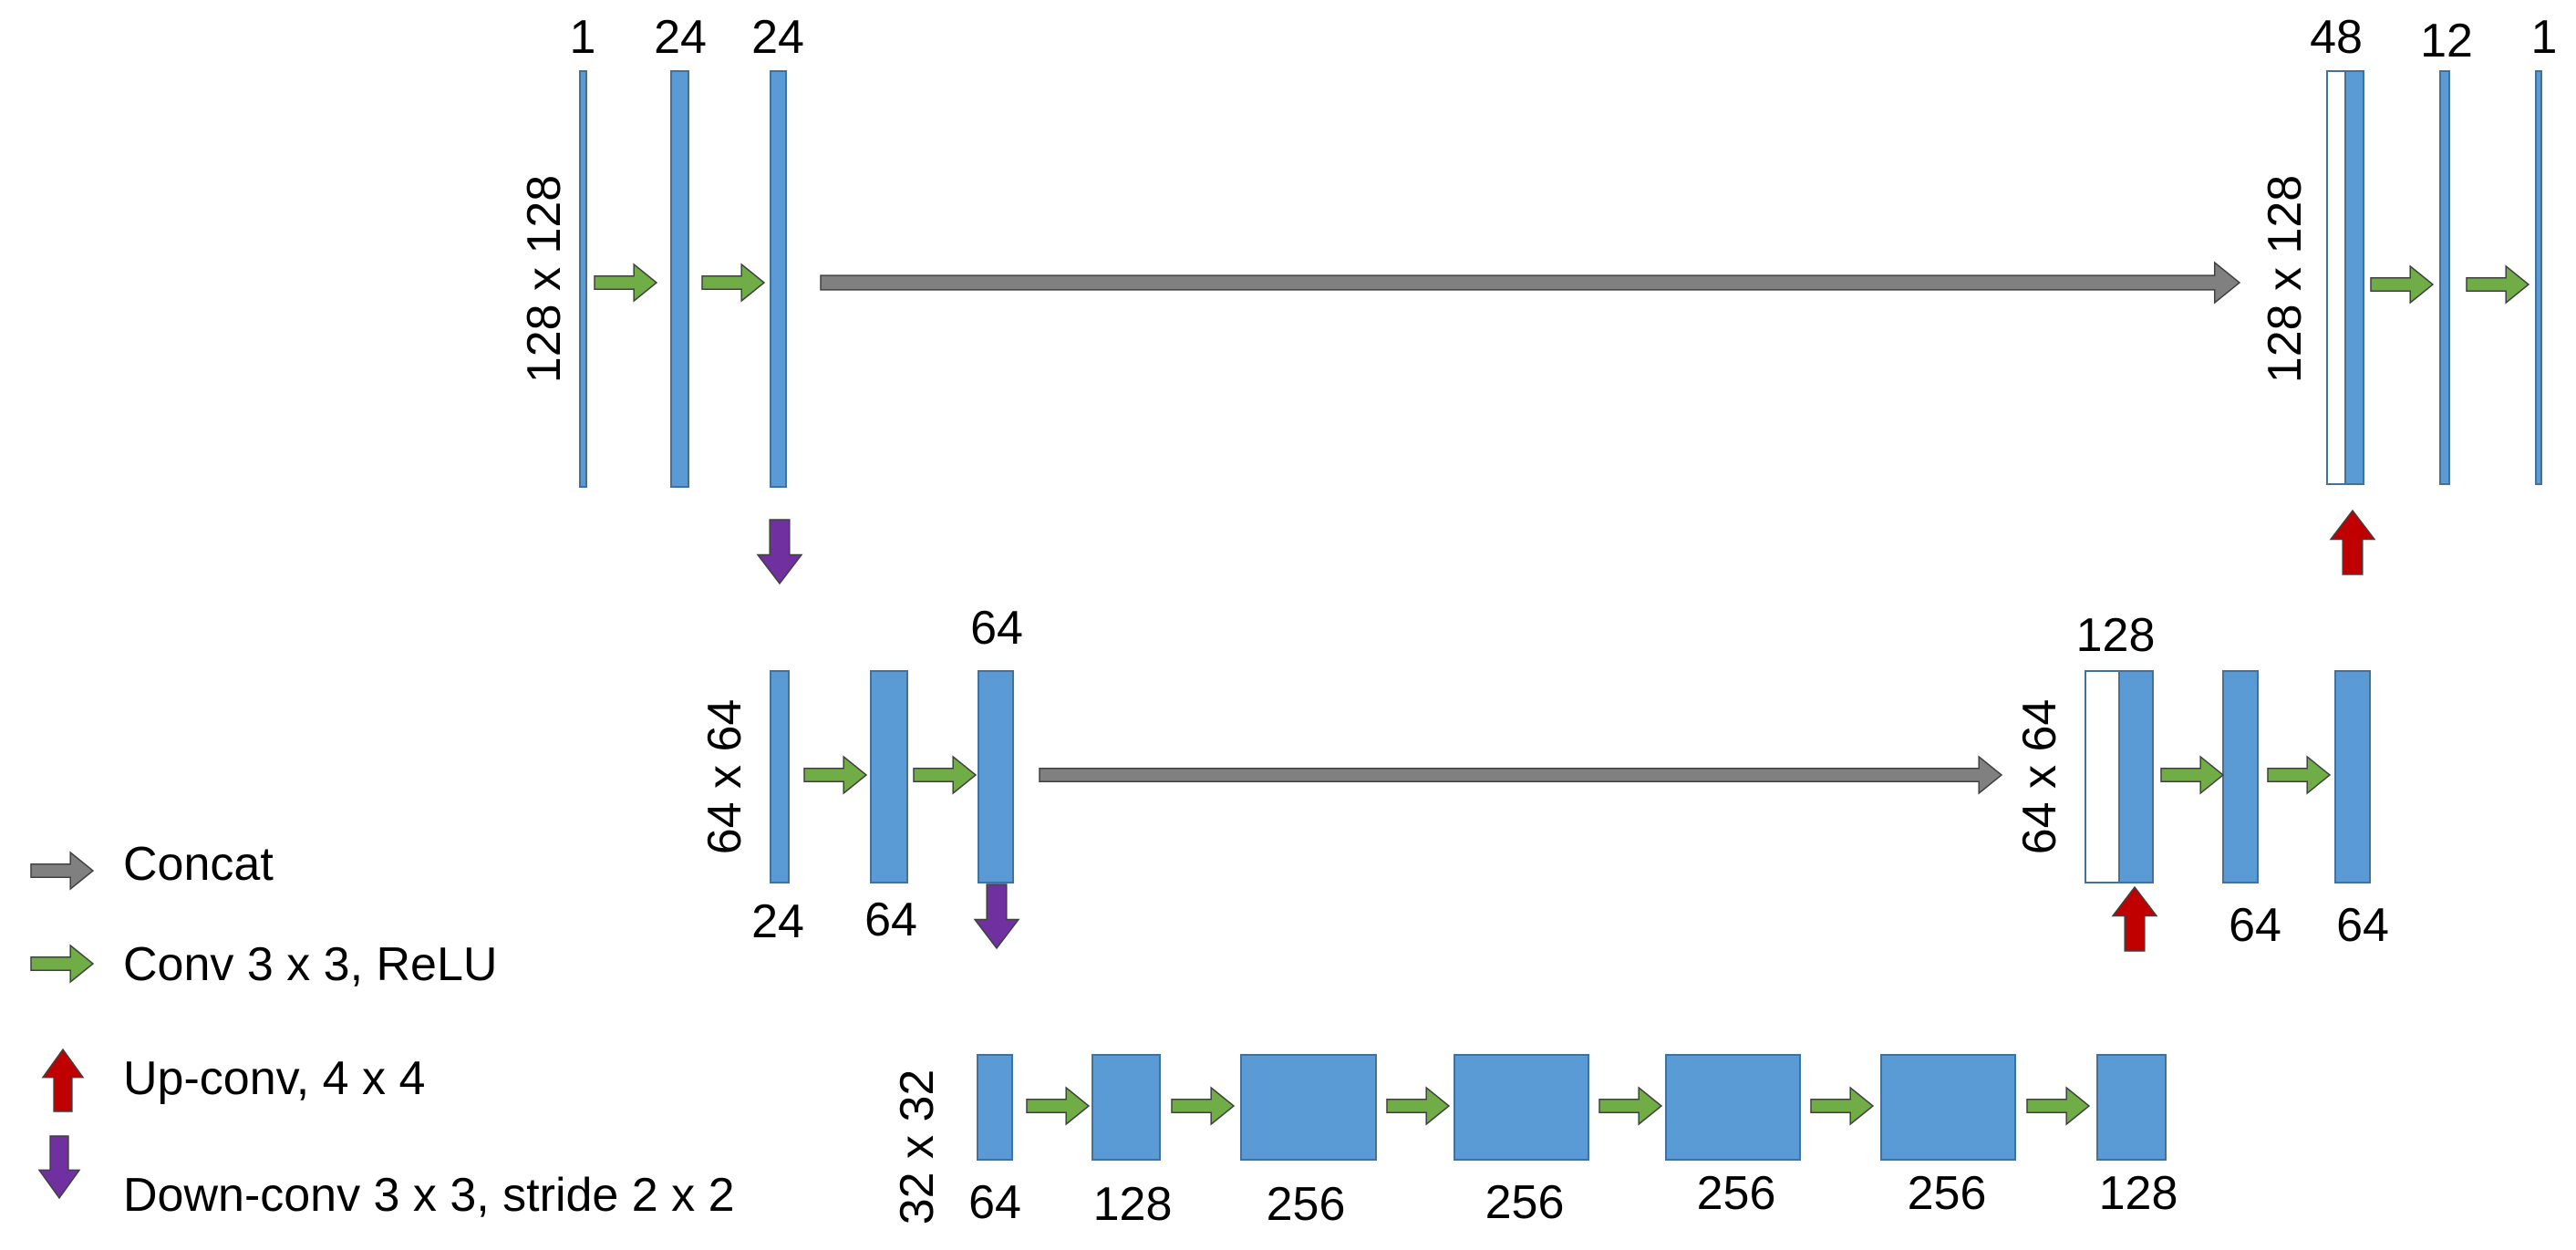 Image resolution: width=2576 pixels, height=1250 pixels. I want to click on legend-label: Concat, so click(198, 864).